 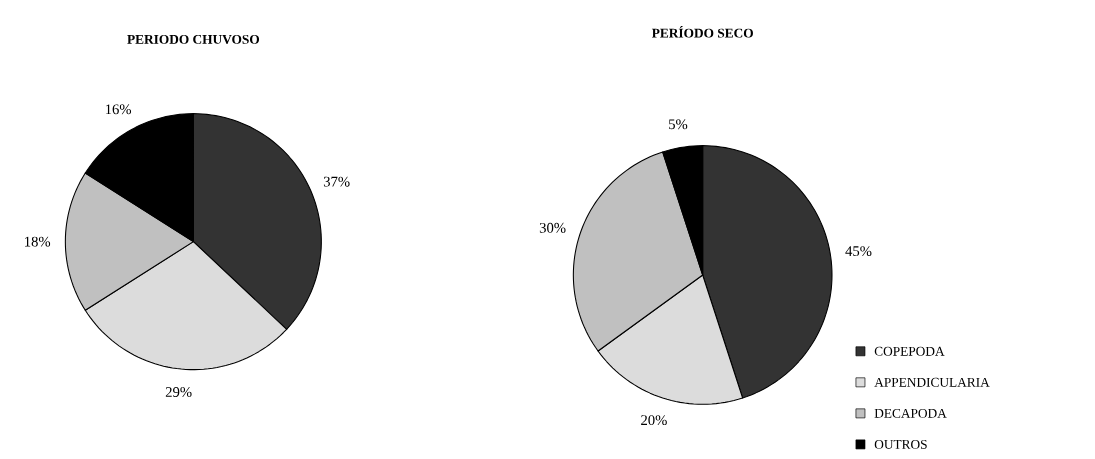 I want to click on chart-title: PERIODO CHUVOSO, so click(x=193, y=39).